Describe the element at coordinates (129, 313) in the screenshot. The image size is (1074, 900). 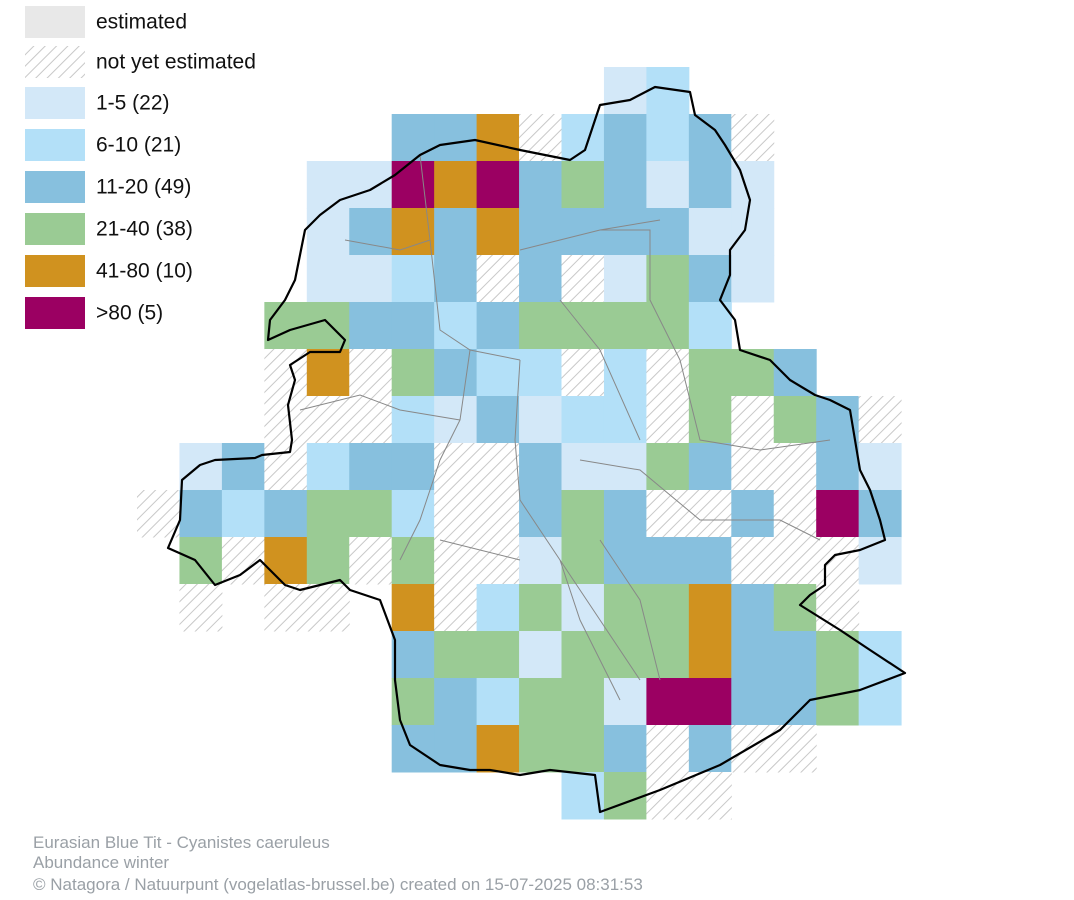
I see `legend-label: >80 (5)` at that location.